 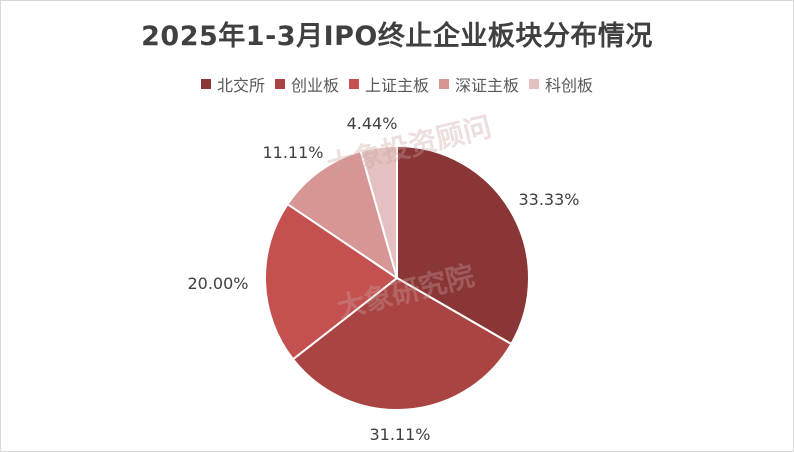 I want to click on legend-label: 深证主板, so click(x=487, y=85).